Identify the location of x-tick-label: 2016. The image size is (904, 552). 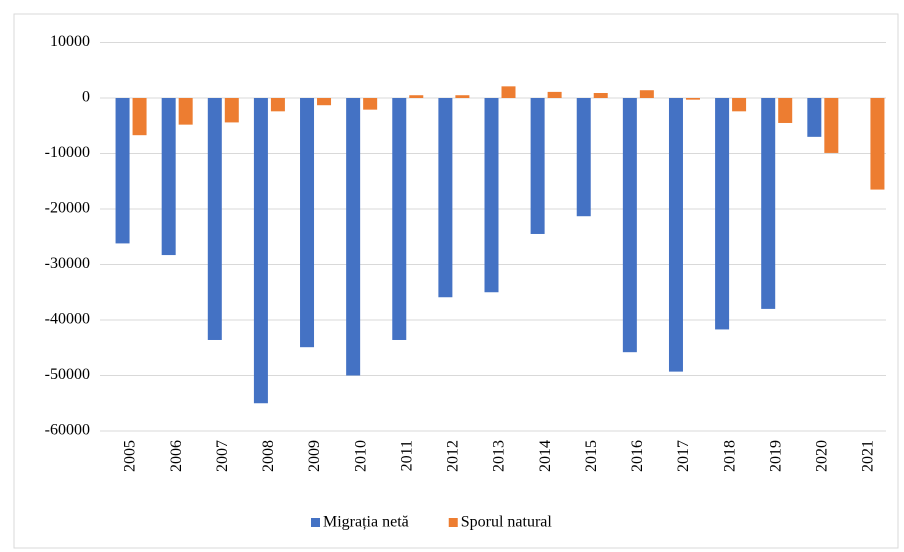
(637, 456).